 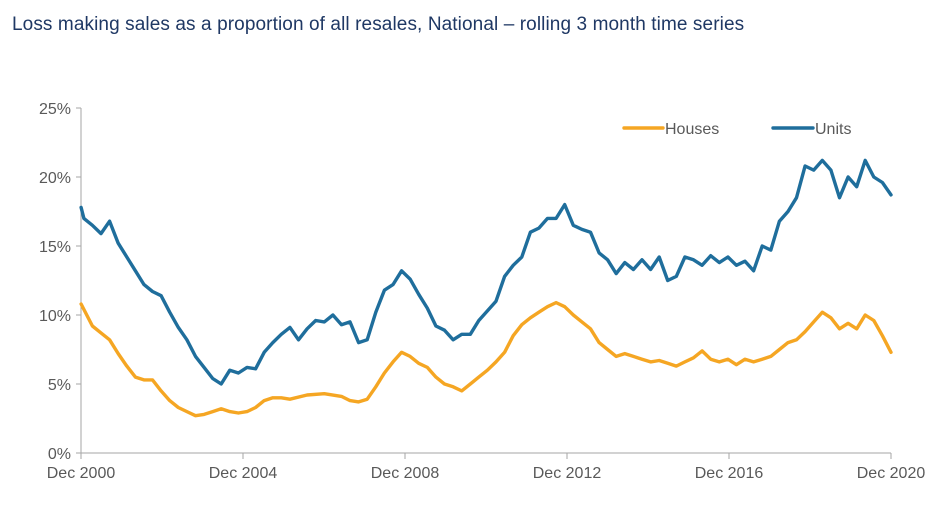 I want to click on x-tick-label: Dec 2016, so click(x=729, y=473).